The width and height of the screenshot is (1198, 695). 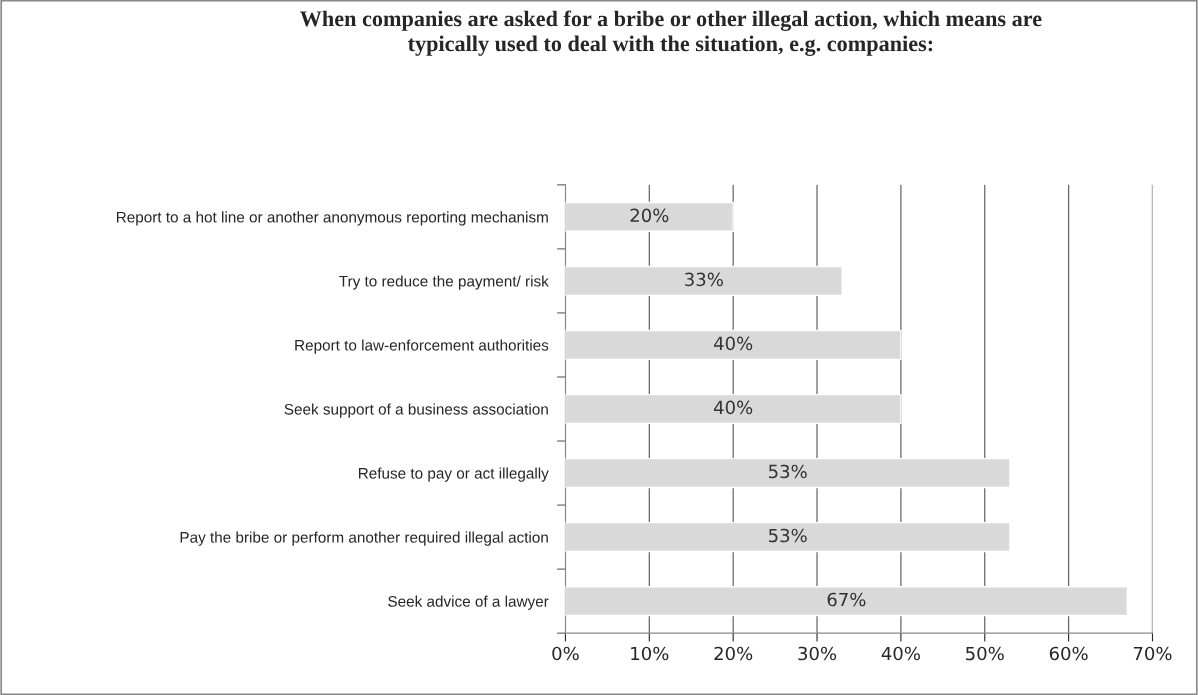 What do you see at coordinates (1152, 653) in the screenshot?
I see `x-tick-label: 70%` at bounding box center [1152, 653].